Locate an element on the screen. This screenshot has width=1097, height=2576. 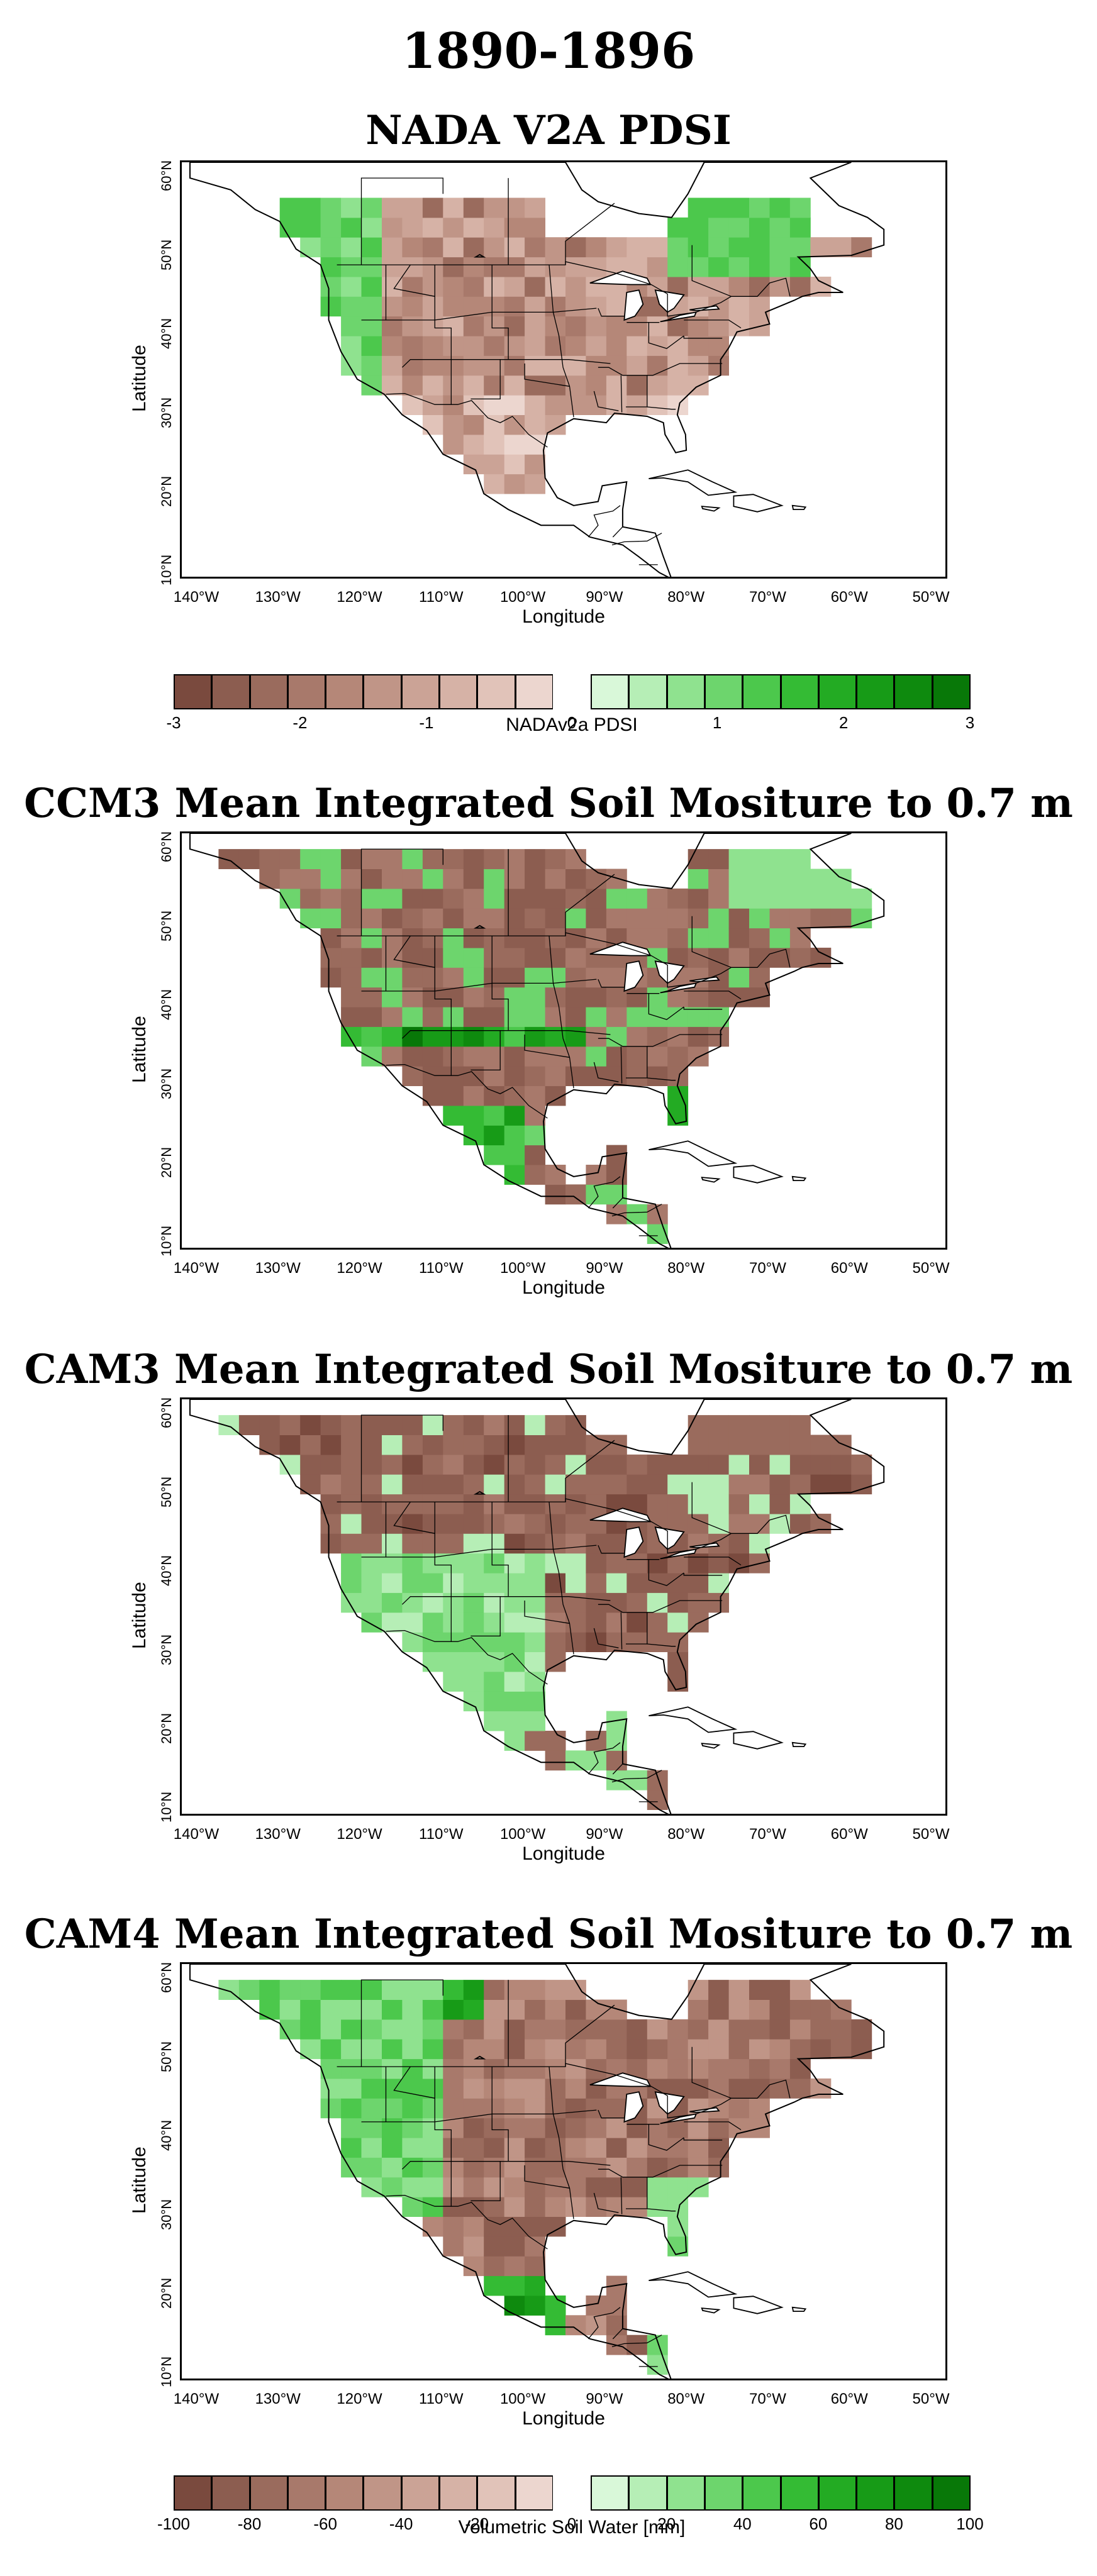
grid-cells is located at coordinates (545, 1046).